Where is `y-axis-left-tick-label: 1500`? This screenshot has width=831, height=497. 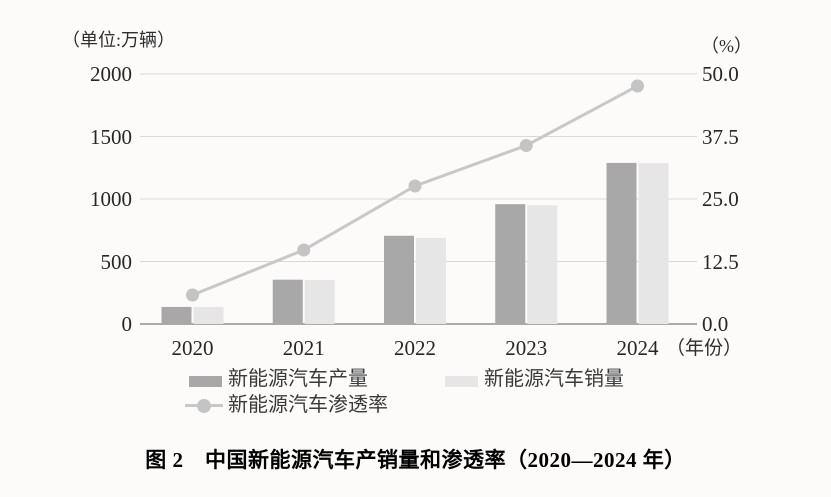
y-axis-left-tick-label: 1500 is located at coordinates (111, 136).